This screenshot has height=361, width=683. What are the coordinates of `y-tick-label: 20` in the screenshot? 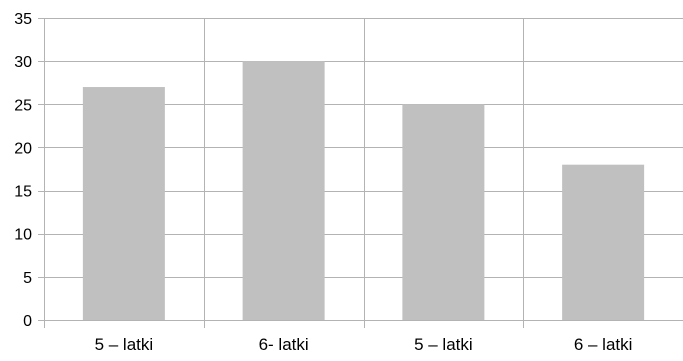 It's located at (23, 148).